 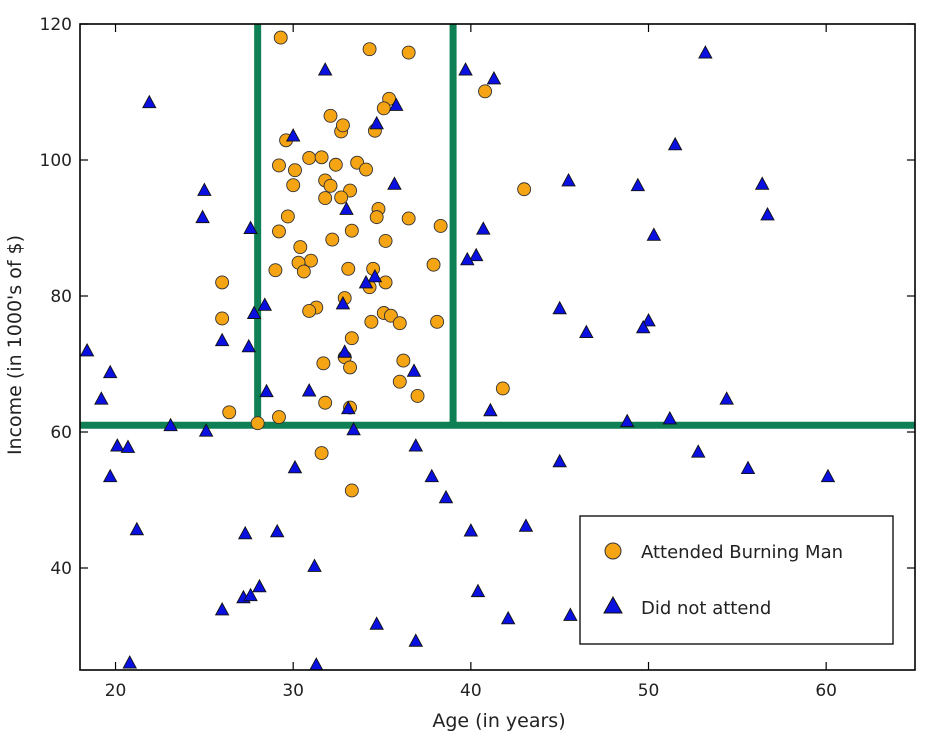 I want to click on y-tick-label: 100, so click(x=56, y=161).